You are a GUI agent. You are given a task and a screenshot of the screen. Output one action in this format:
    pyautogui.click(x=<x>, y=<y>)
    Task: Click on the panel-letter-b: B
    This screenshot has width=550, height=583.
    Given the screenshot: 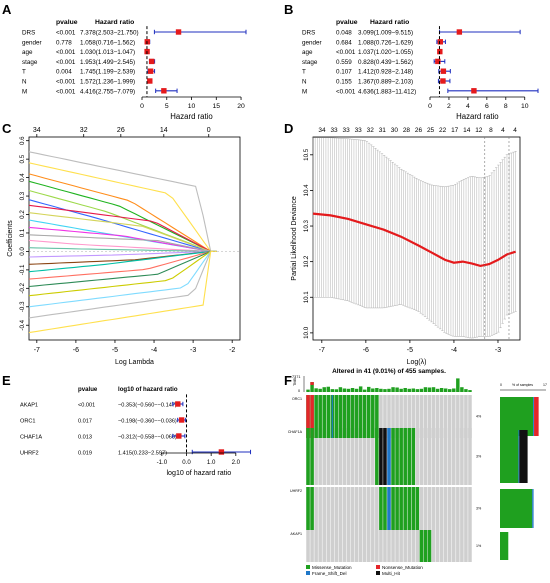 What is the action you would take?
    pyautogui.click(x=288, y=9)
    